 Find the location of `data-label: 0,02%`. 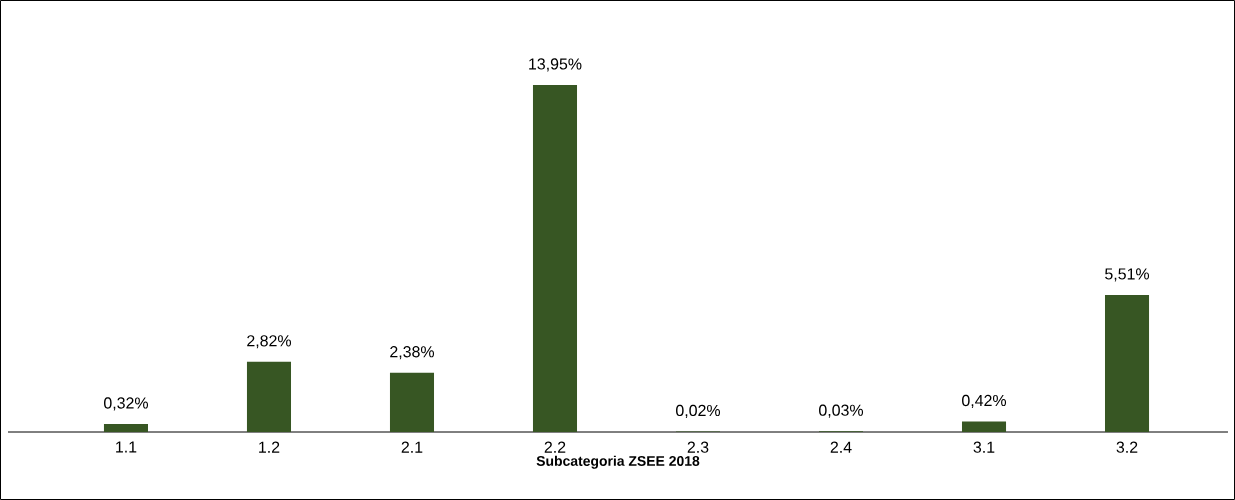

data-label: 0,02% is located at coordinates (698, 411).